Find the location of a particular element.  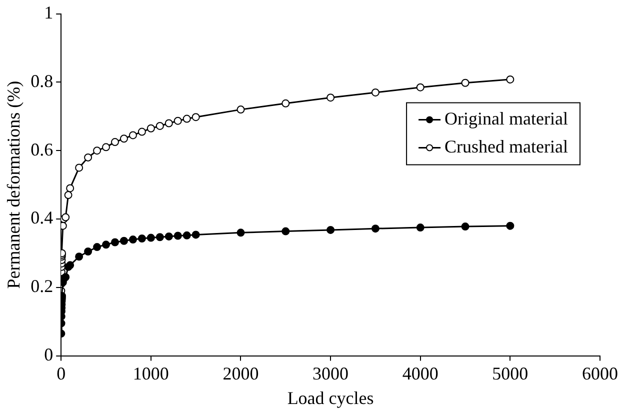

y-axis-title: Permanent deformations (%) is located at coordinates (14, 184).